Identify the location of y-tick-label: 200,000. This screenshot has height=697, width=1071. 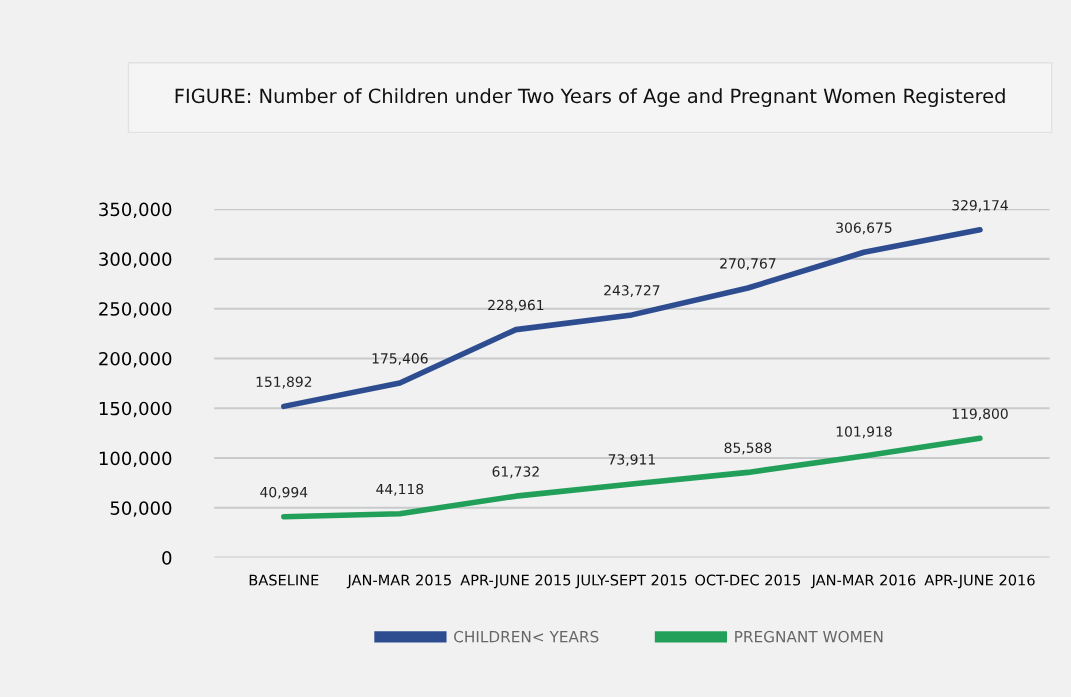
(135, 359).